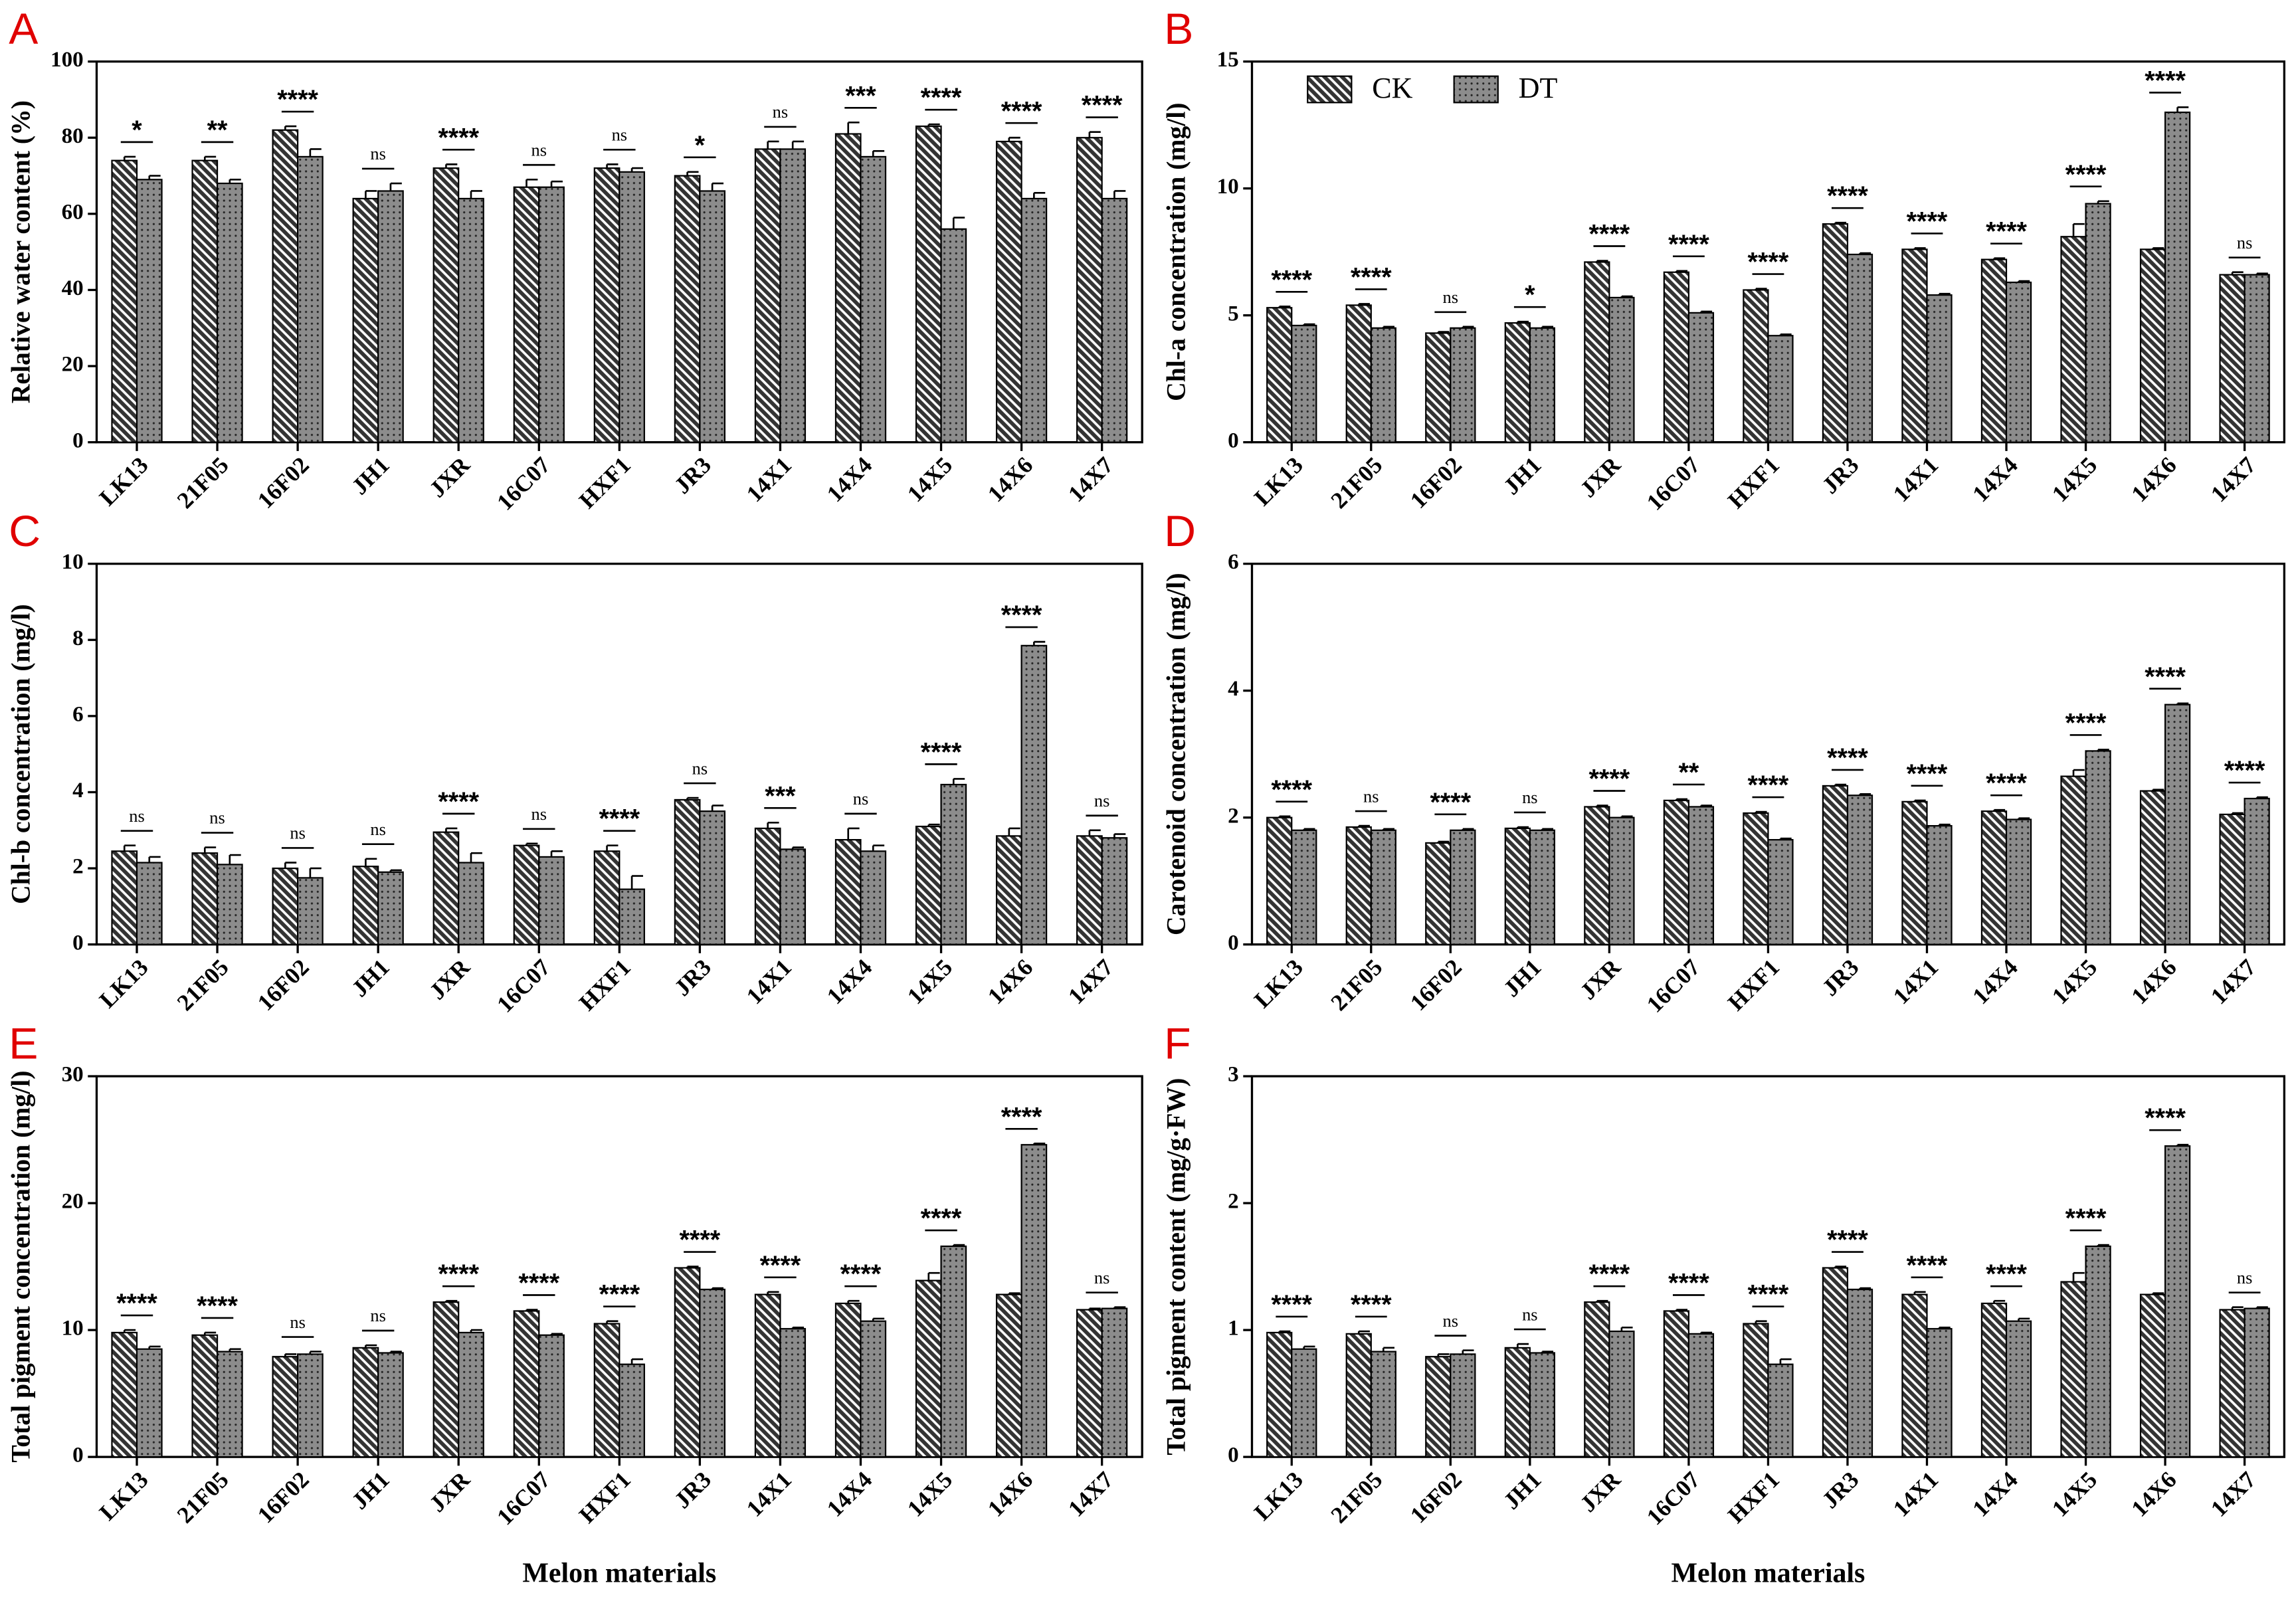 The height and width of the screenshot is (1599, 2296). What do you see at coordinates (781, 795) in the screenshot?
I see `significance-label: ***` at bounding box center [781, 795].